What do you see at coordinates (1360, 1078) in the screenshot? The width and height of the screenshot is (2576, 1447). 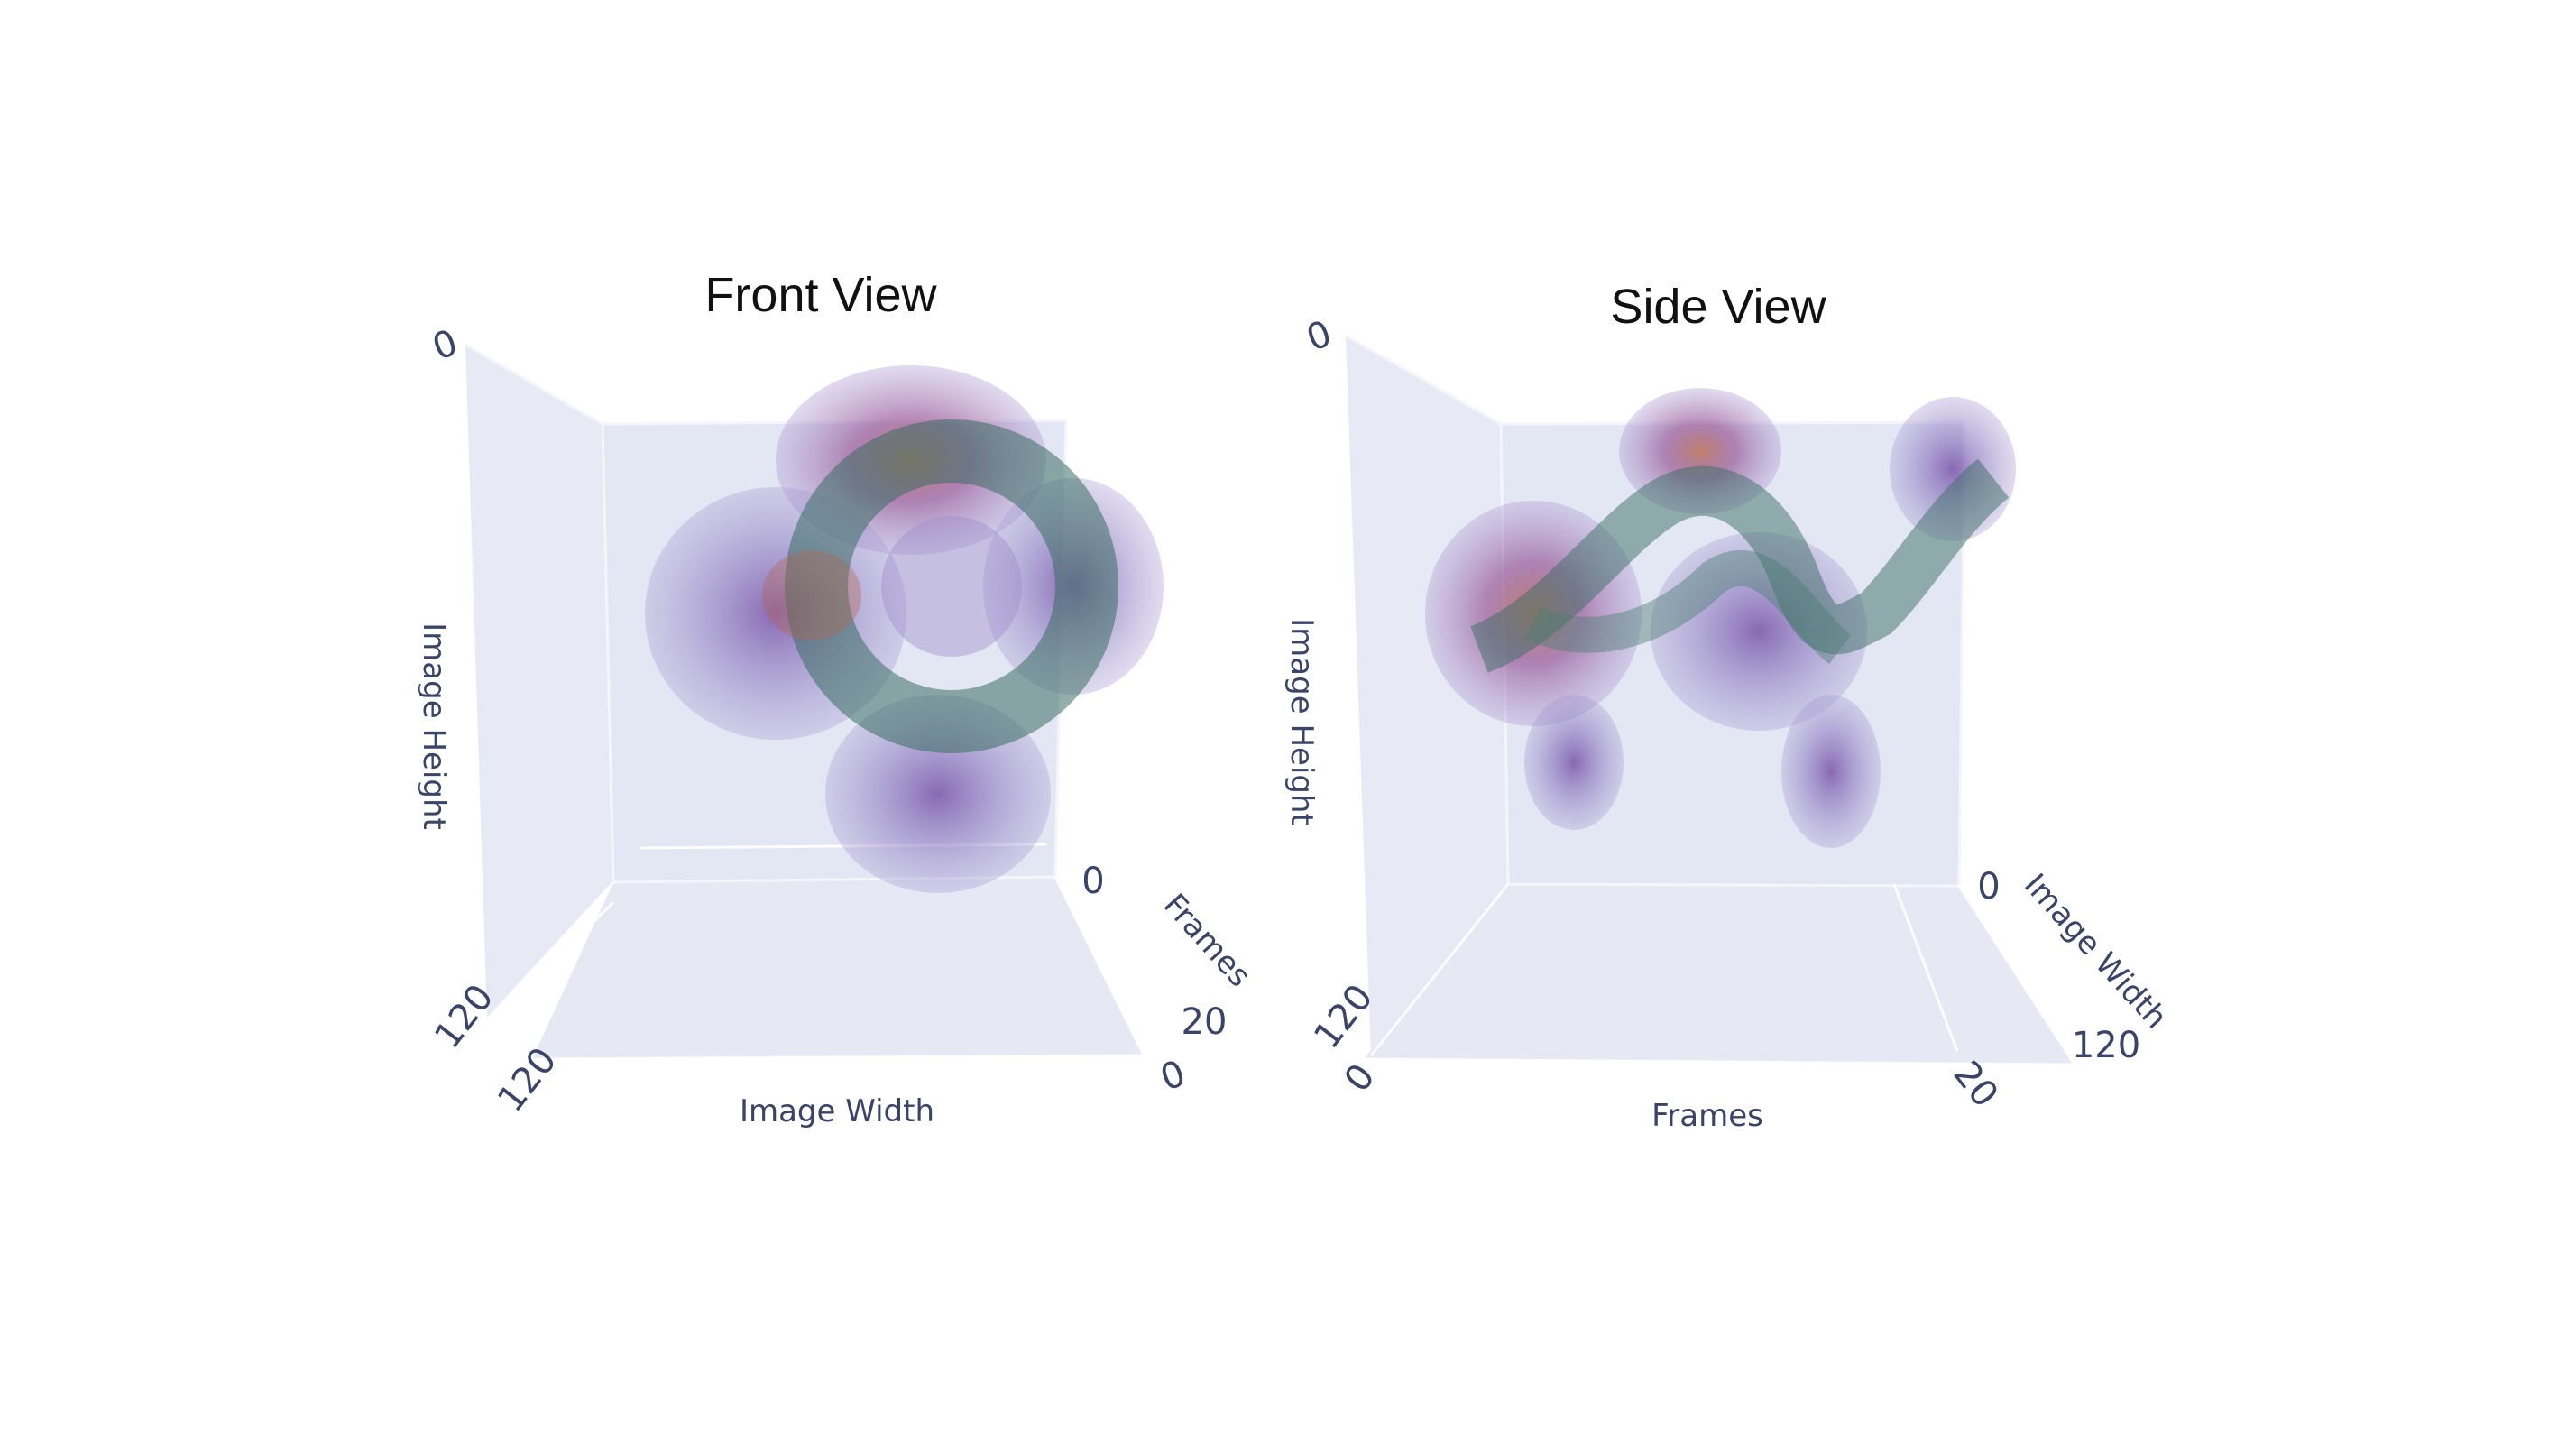 I see `side-x-tick-0: 0` at bounding box center [1360, 1078].